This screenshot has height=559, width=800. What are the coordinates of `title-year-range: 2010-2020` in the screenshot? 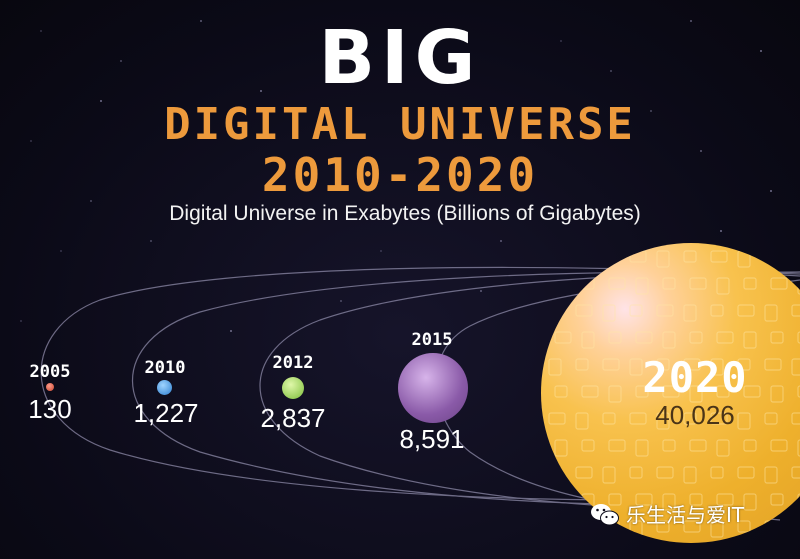 It's located at (400, 175).